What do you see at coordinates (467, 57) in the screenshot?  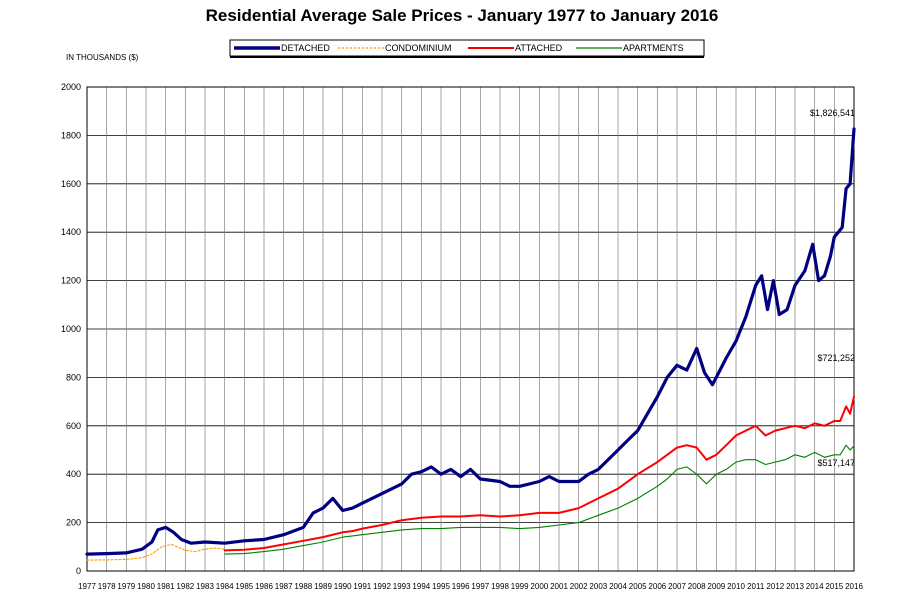 I see `legend-shadow` at bounding box center [467, 57].